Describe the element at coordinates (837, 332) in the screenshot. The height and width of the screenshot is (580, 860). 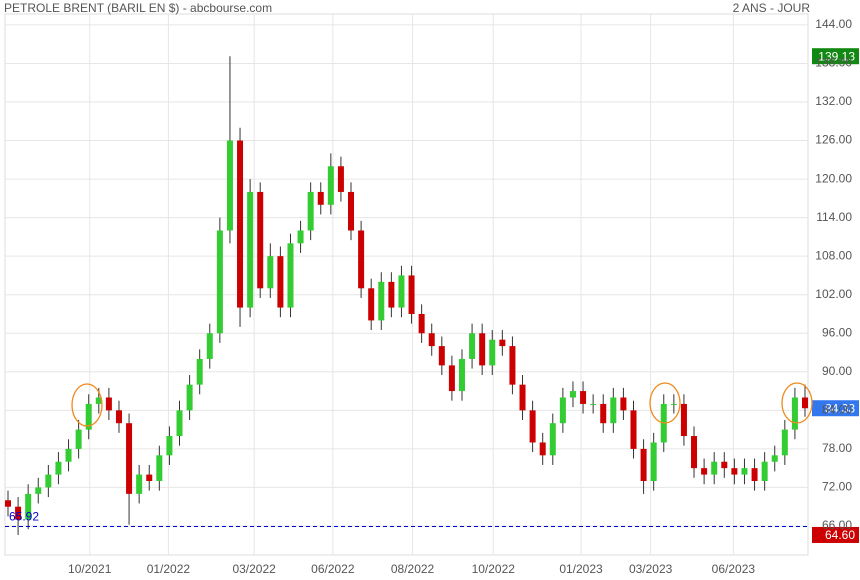
I see `y-tick-label: 96.00` at that location.